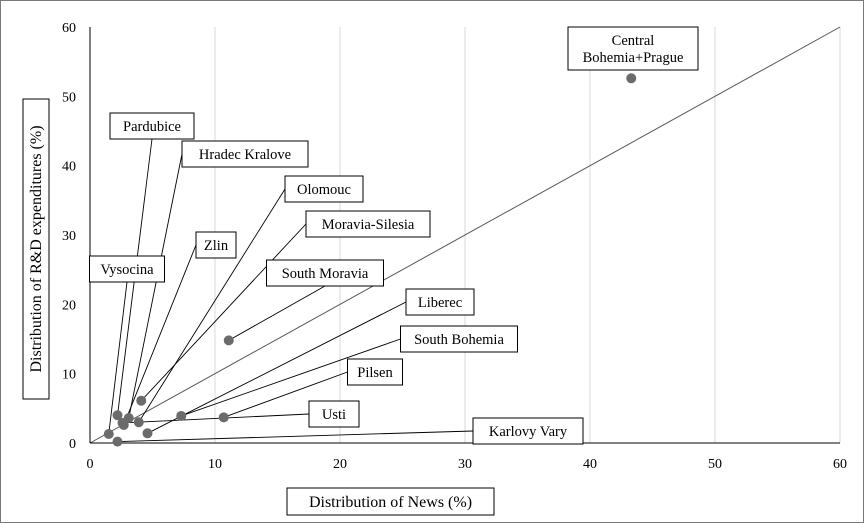 This screenshot has height=523, width=864. I want to click on label-box-usti, so click(334, 414).